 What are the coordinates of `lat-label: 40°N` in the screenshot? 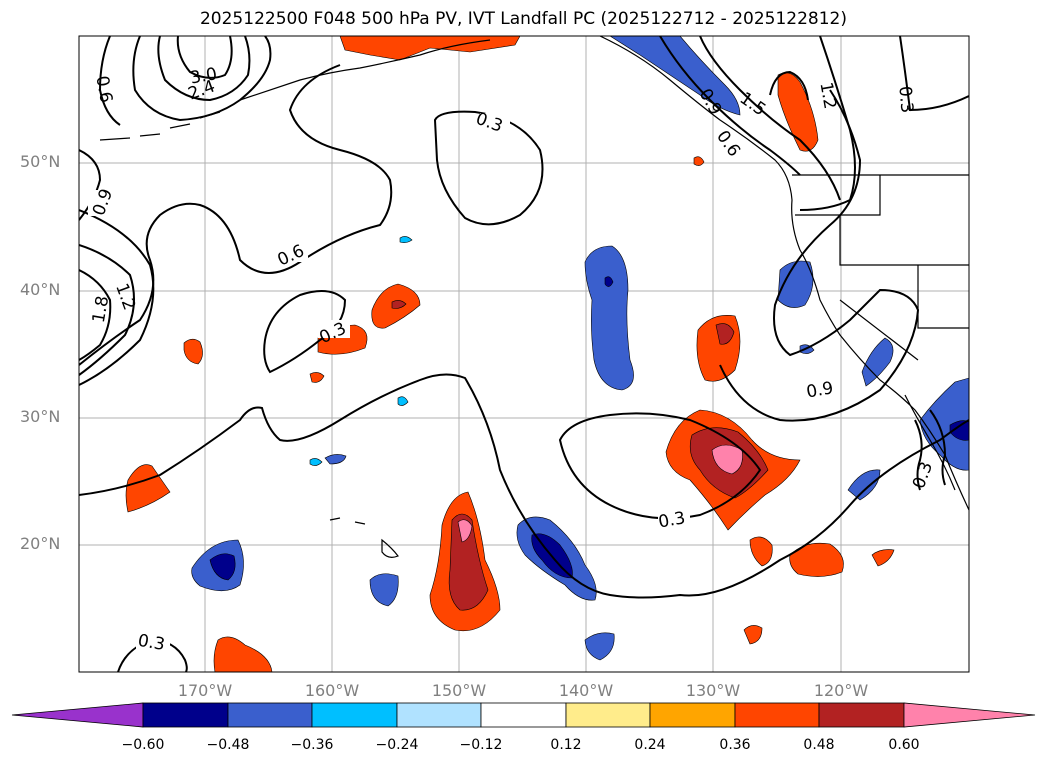 It's located at (40, 289).